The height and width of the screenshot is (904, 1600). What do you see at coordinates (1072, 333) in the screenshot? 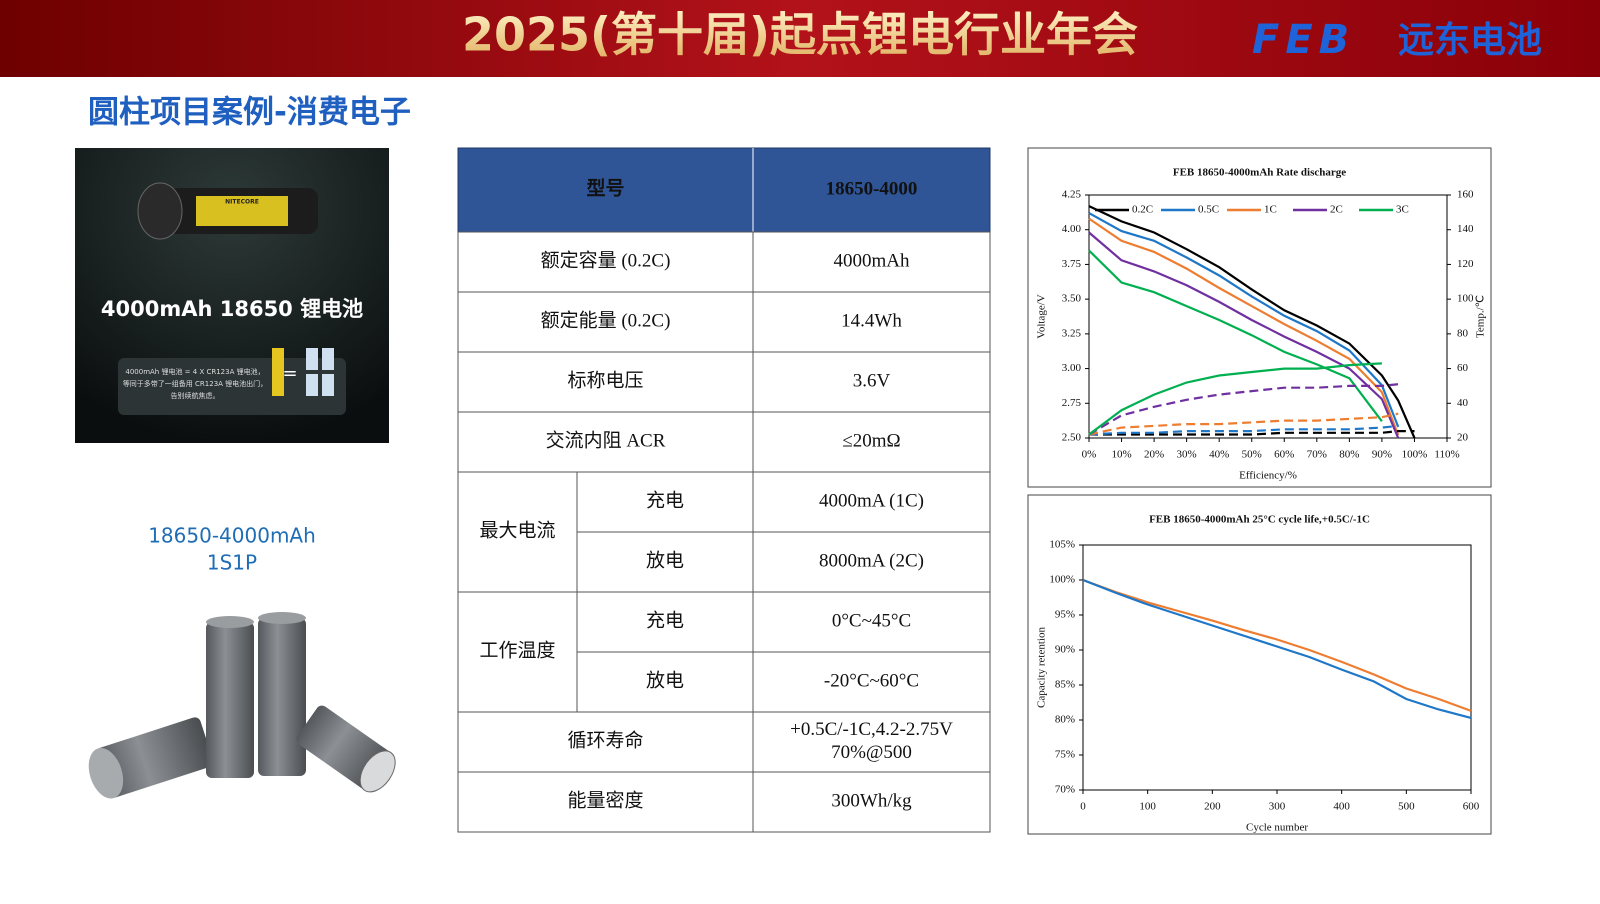
I see `y-tick-label: 3.25` at bounding box center [1072, 333].